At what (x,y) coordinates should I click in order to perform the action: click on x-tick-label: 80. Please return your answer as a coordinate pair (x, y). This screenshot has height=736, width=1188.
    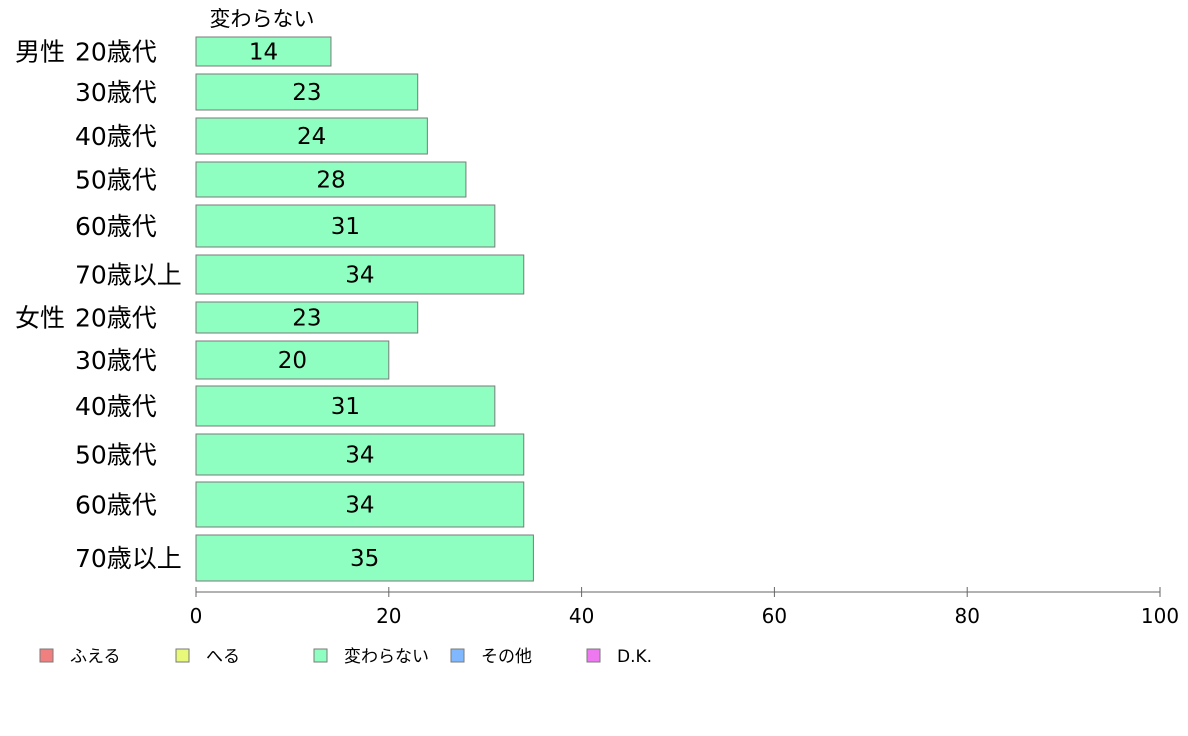
    Looking at the image, I should click on (966, 616).